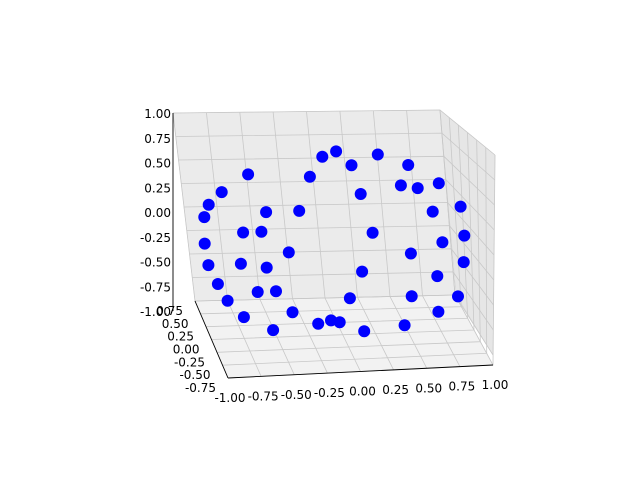 Image resolution: width=640 pixels, height=480 pixels. What do you see at coordinates (428, 388) in the screenshot?
I see `x-tick-label: 0.50` at bounding box center [428, 388].